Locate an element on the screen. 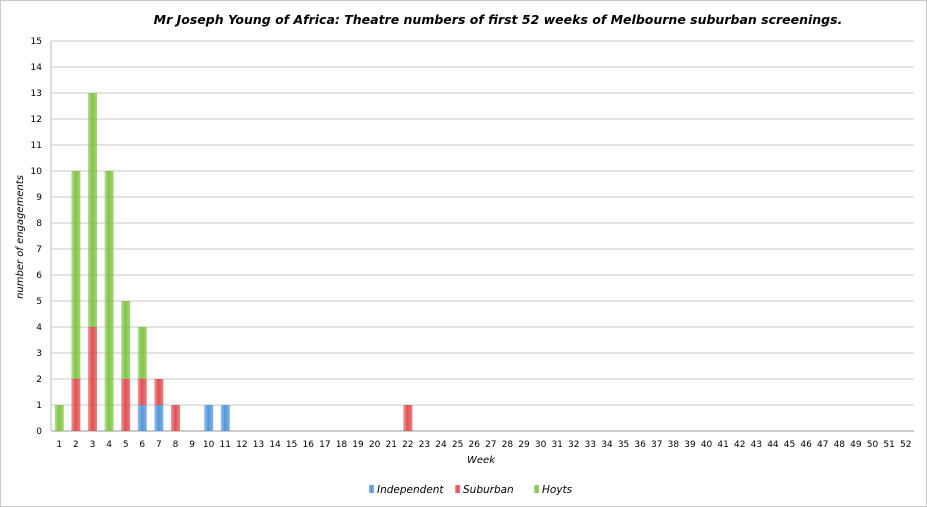 The image size is (927, 507). x-tick-label: 38 is located at coordinates (674, 445).